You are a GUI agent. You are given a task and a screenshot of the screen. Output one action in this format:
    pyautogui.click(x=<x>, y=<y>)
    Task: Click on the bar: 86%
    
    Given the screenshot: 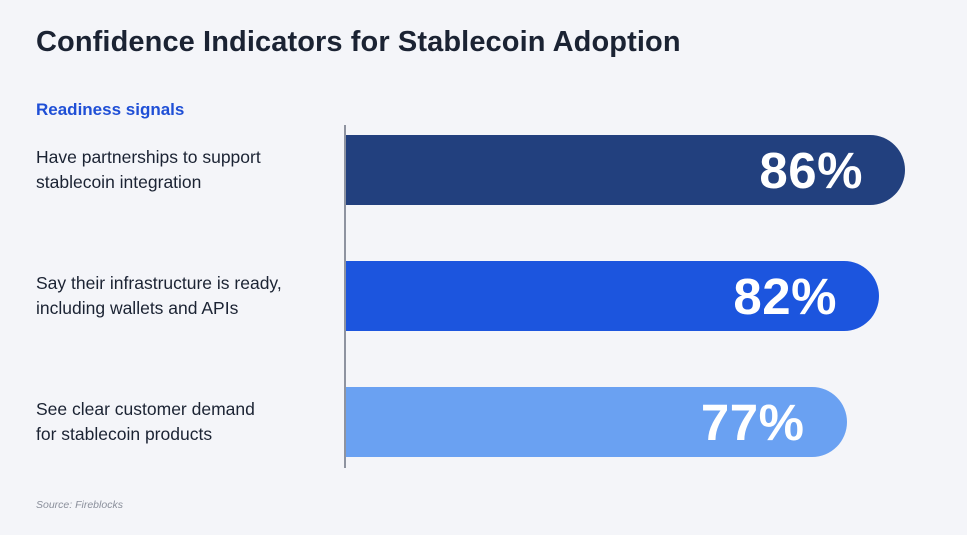 What is the action you would take?
    pyautogui.click(x=625, y=170)
    